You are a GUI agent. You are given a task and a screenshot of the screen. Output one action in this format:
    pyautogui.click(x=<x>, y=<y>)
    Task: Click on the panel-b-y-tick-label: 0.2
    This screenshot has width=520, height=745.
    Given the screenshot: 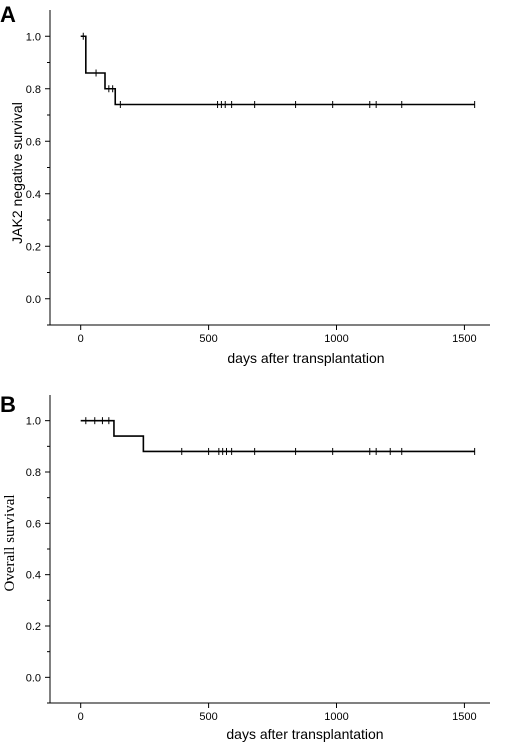 What is the action you would take?
    pyautogui.click(x=33, y=627)
    